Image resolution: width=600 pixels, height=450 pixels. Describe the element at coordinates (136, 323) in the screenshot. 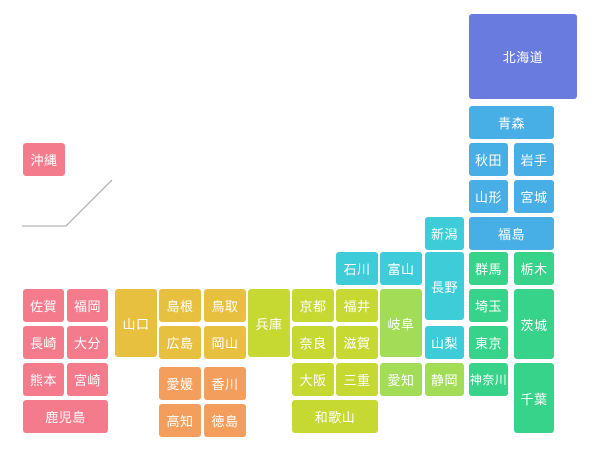

I see `prefecture-yamaguchi: 山口` at that location.